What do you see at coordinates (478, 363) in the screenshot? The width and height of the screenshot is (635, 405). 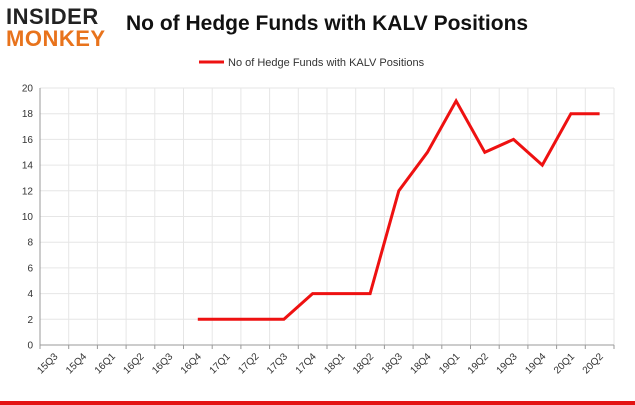 I see `x-tick-label: 19Q2` at bounding box center [478, 363].